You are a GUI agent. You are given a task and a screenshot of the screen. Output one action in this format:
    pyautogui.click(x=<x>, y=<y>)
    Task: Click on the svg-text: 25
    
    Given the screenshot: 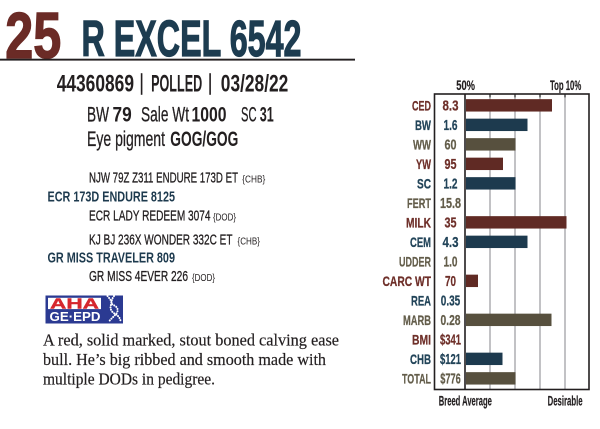 What is the action you would take?
    pyautogui.click(x=33, y=36)
    